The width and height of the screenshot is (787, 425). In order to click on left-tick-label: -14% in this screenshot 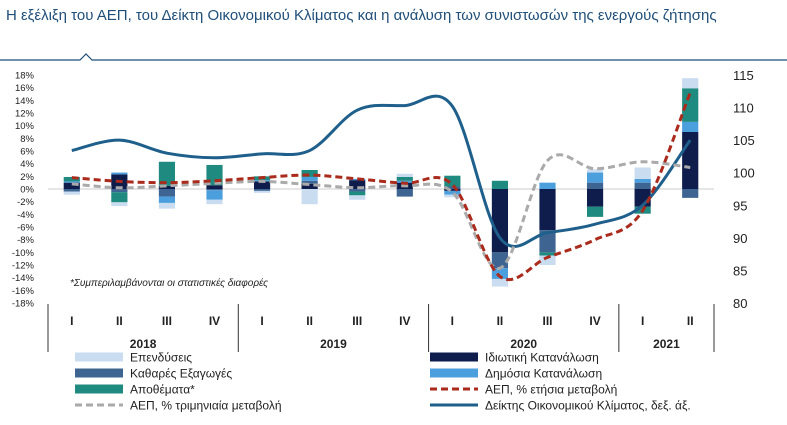, I will do `click(23, 278)`.